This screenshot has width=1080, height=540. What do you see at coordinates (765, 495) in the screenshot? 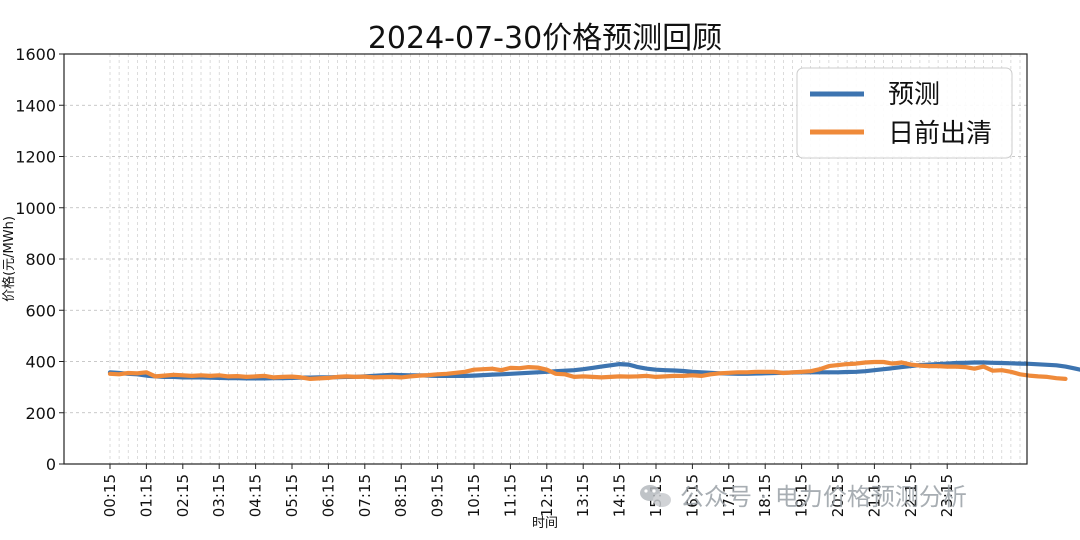
I see `x-tick-label: 18:15` at bounding box center [765, 495].